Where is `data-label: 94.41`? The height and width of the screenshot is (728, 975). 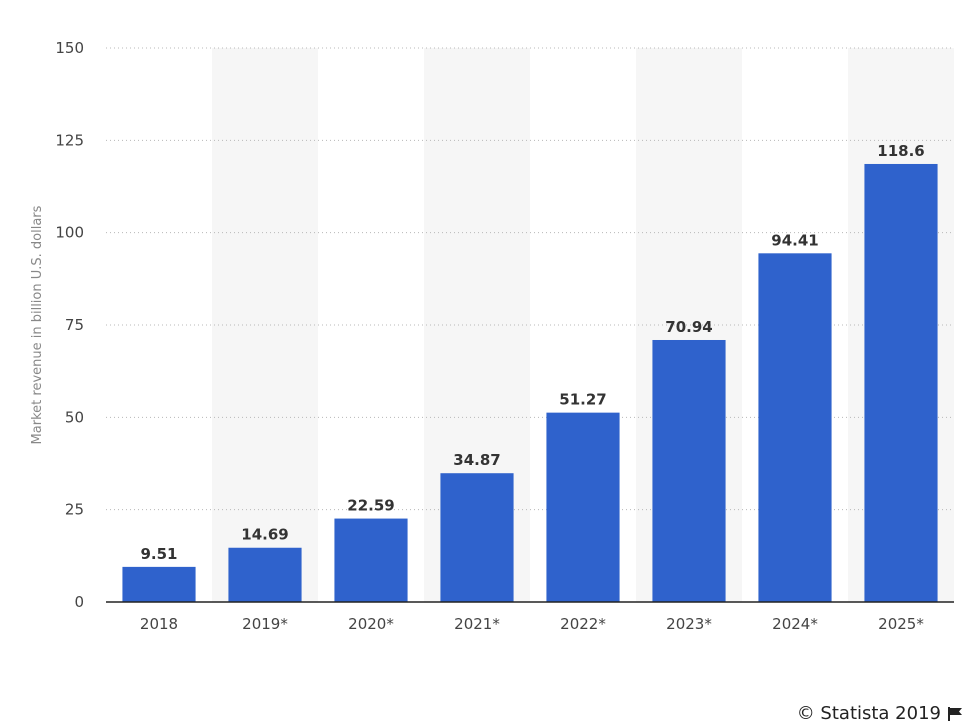
data-label: 94.41 is located at coordinates (794, 240).